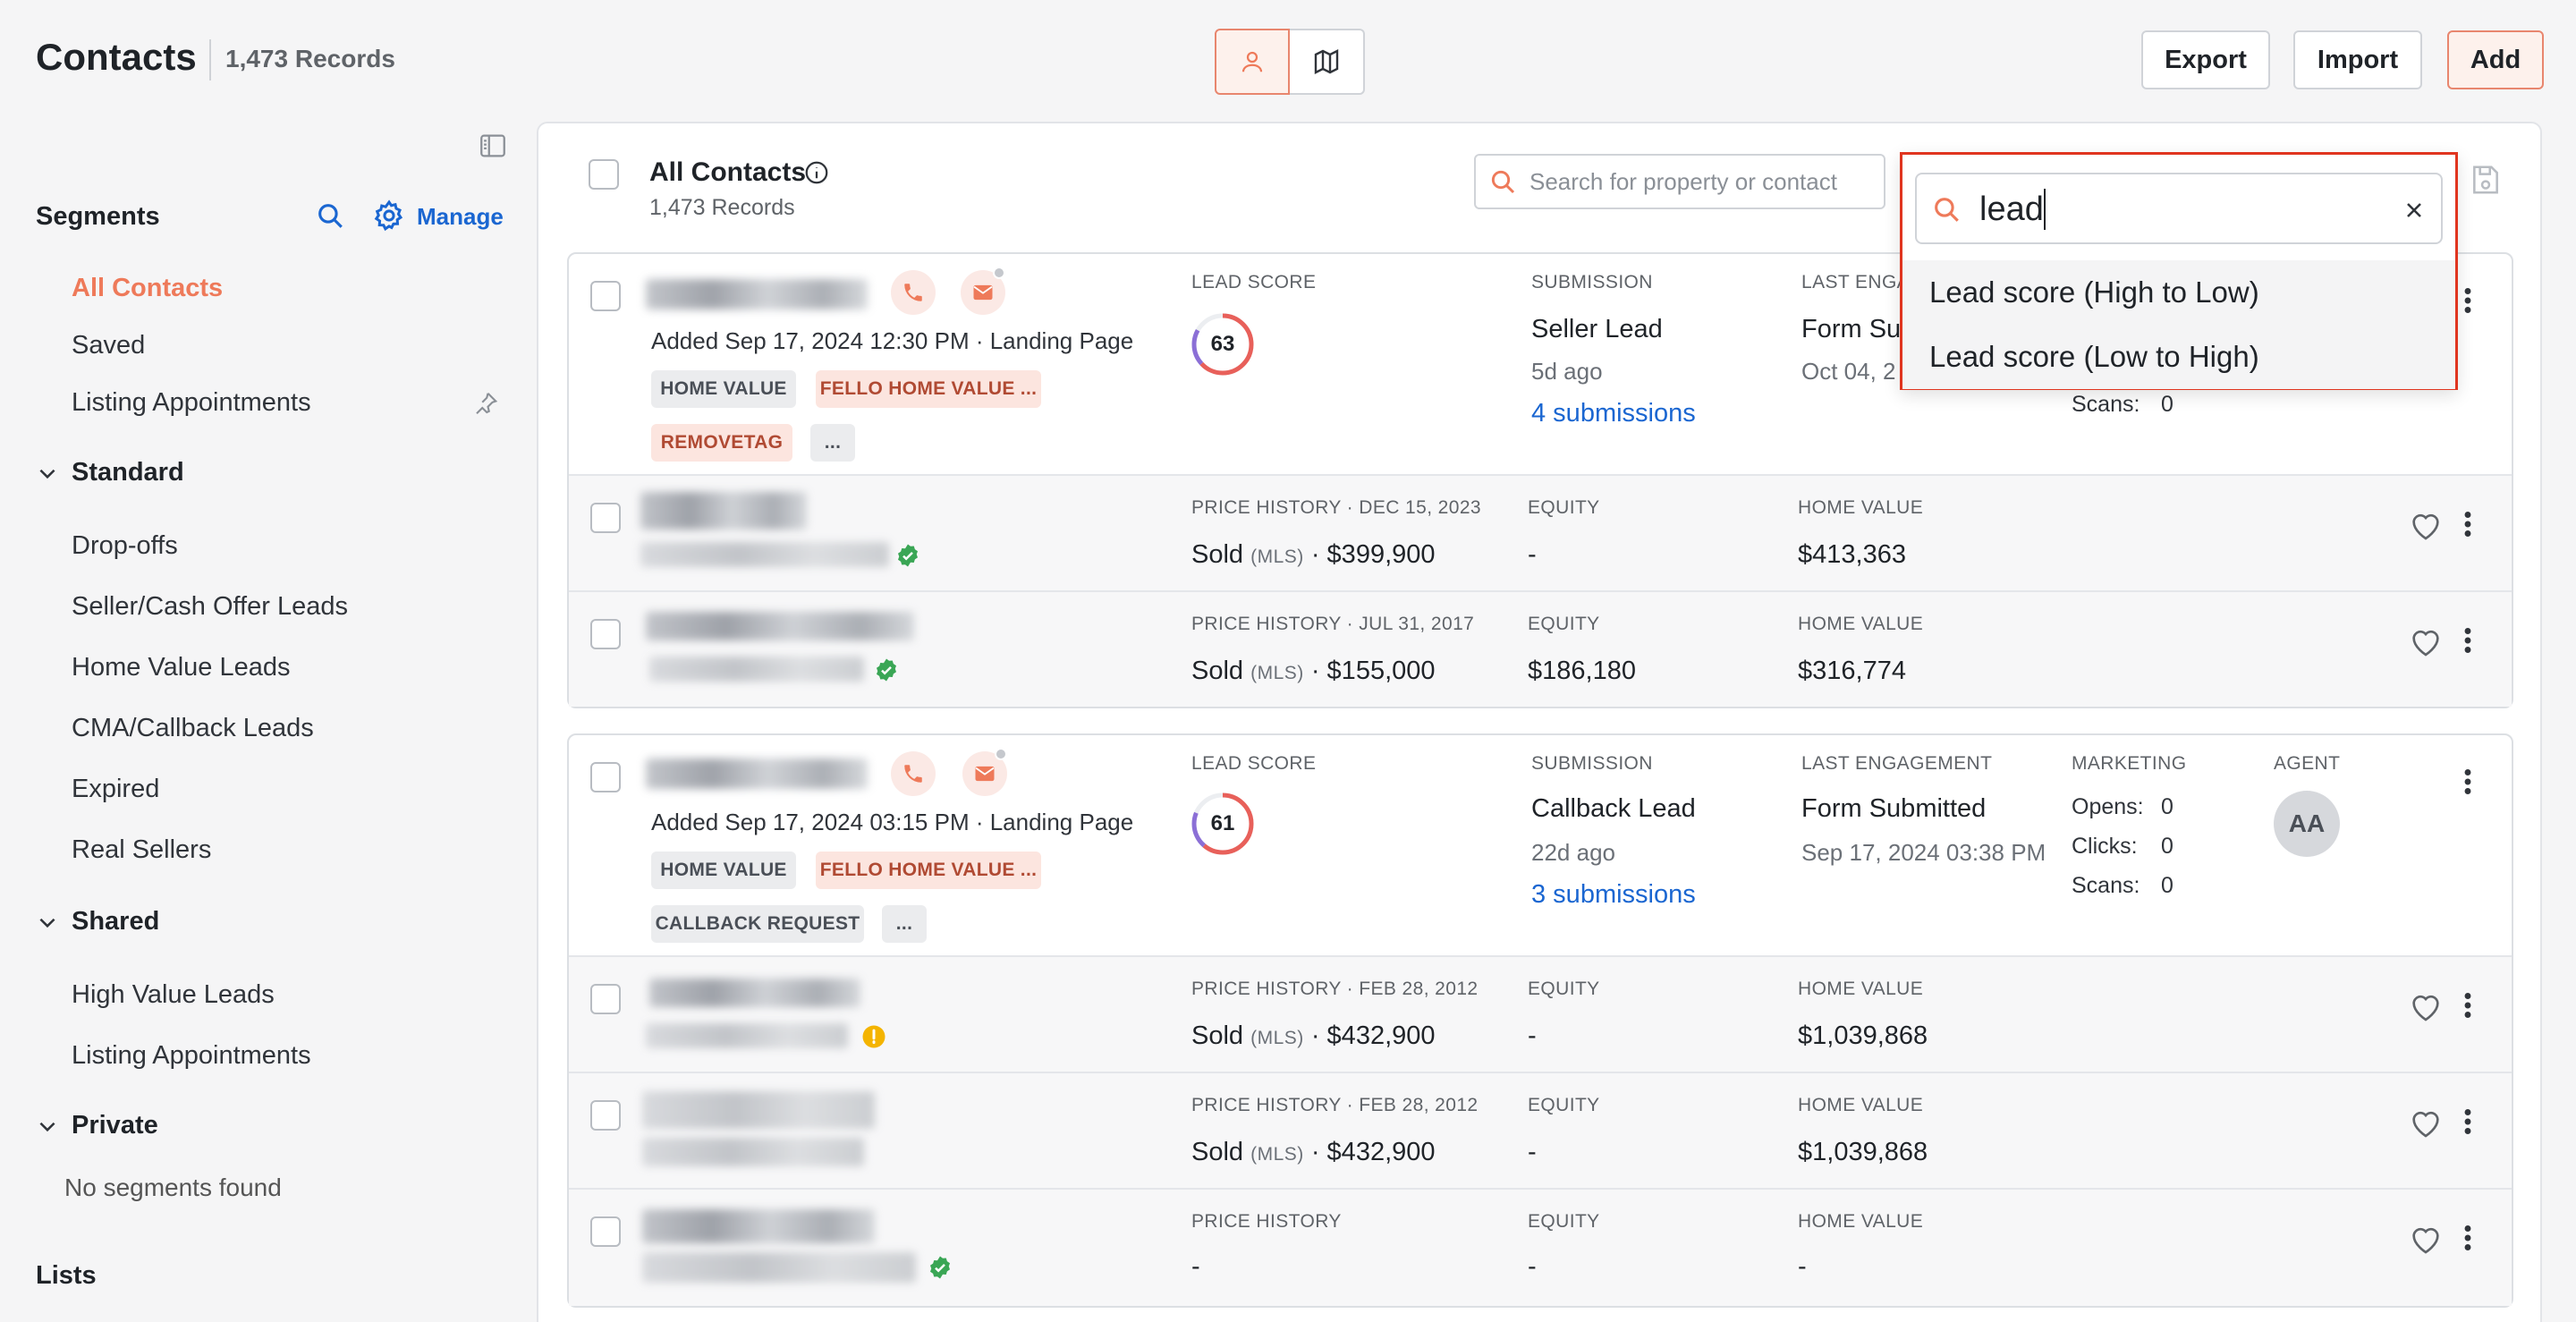 This screenshot has width=2576, height=1322. What do you see at coordinates (2045, 209) in the screenshot?
I see `text-caret` at bounding box center [2045, 209].